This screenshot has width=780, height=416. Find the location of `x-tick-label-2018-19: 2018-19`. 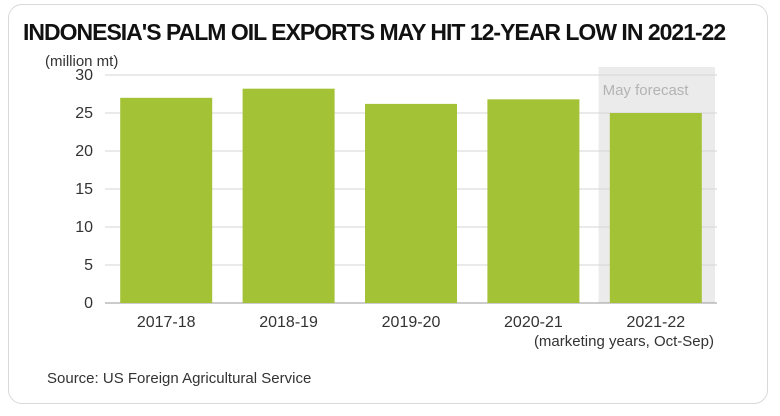

x-tick-label-2018-19: 2018-19 is located at coordinates (288, 322).